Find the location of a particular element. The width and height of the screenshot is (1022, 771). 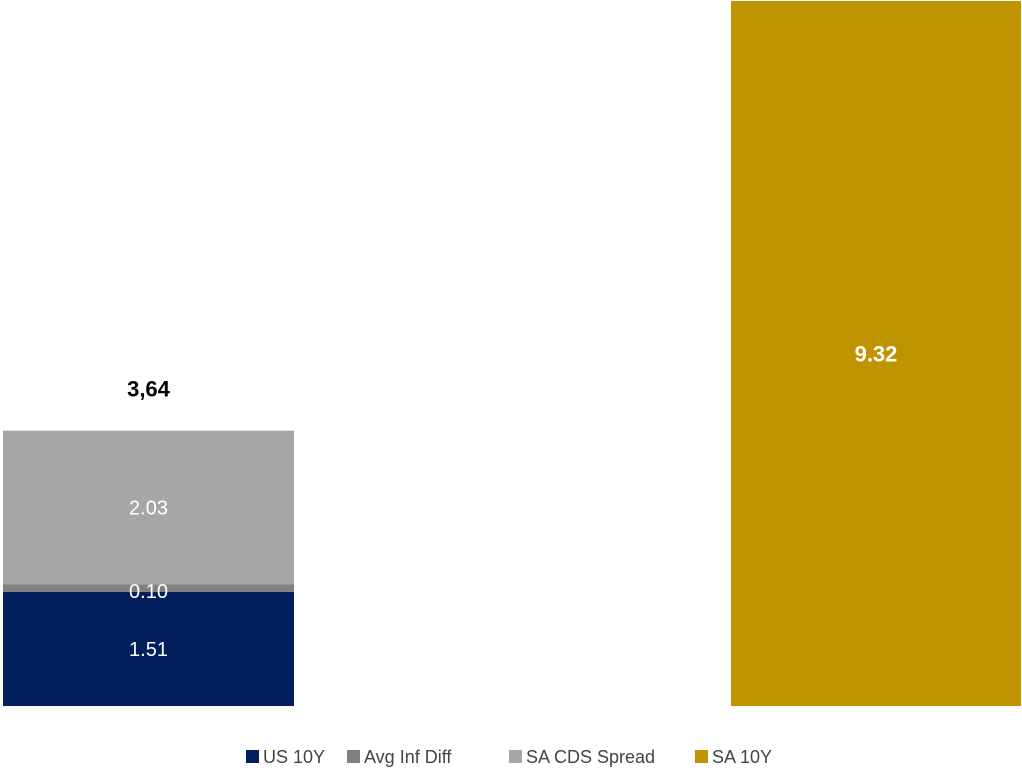

data-label-sa-10y: 9.32 is located at coordinates (876, 354).